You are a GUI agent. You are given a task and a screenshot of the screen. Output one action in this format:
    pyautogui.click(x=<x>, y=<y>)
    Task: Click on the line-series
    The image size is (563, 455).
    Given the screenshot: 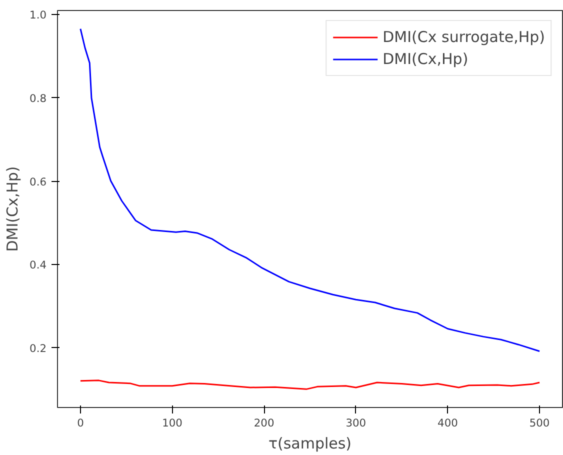 What is the action you would take?
    pyautogui.click(x=310, y=385)
    